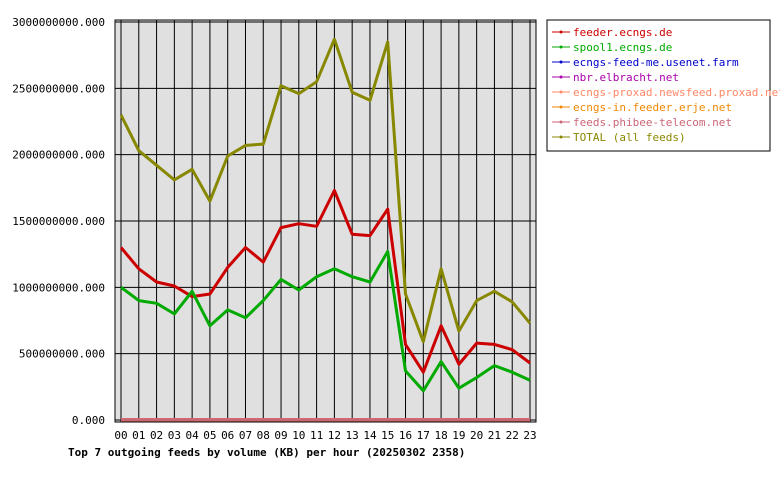 The width and height of the screenshot is (780, 480). I want to click on x-tick-label: 02, so click(156, 435).